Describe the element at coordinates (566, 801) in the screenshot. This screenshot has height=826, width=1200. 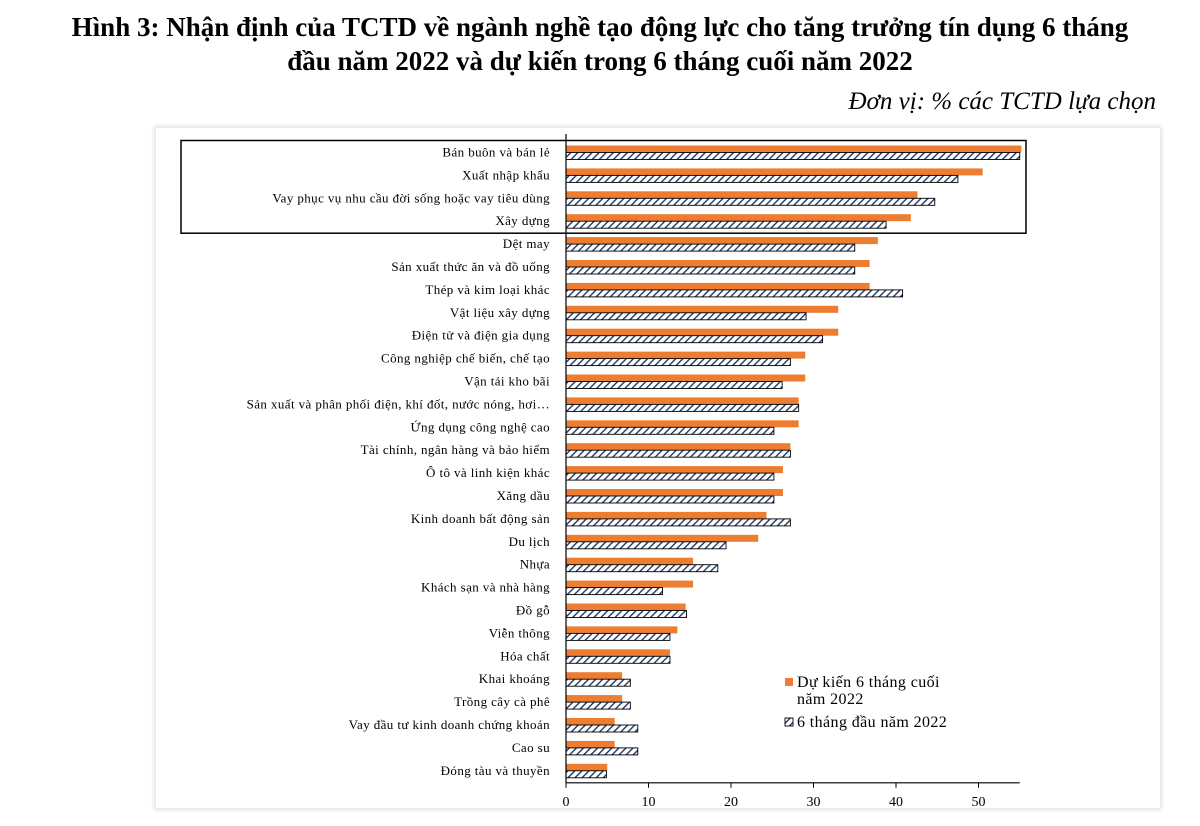
I see `x-tick-label: 0` at that location.